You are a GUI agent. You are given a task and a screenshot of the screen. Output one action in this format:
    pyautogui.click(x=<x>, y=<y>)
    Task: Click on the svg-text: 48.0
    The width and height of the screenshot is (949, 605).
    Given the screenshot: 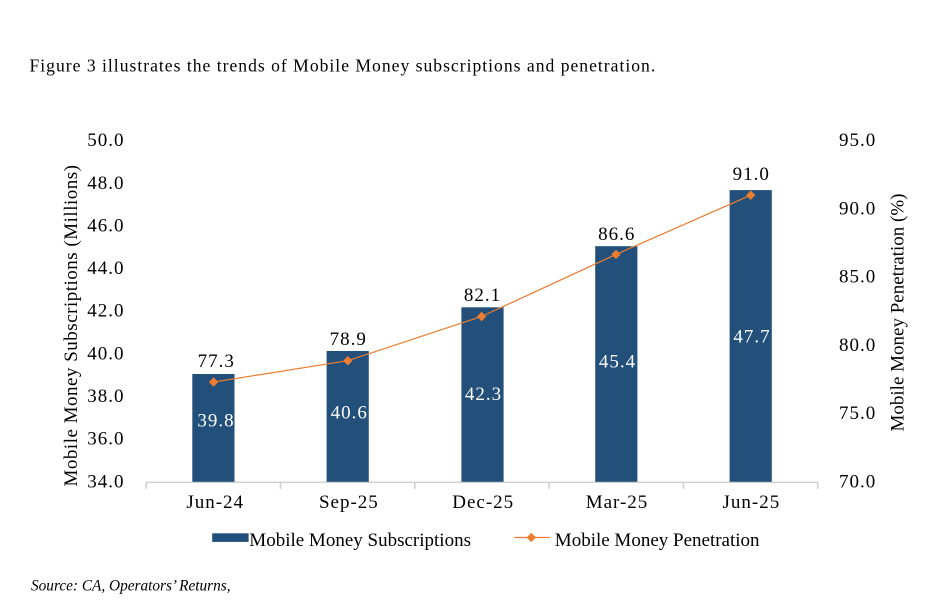 What is the action you would take?
    pyautogui.click(x=105, y=183)
    